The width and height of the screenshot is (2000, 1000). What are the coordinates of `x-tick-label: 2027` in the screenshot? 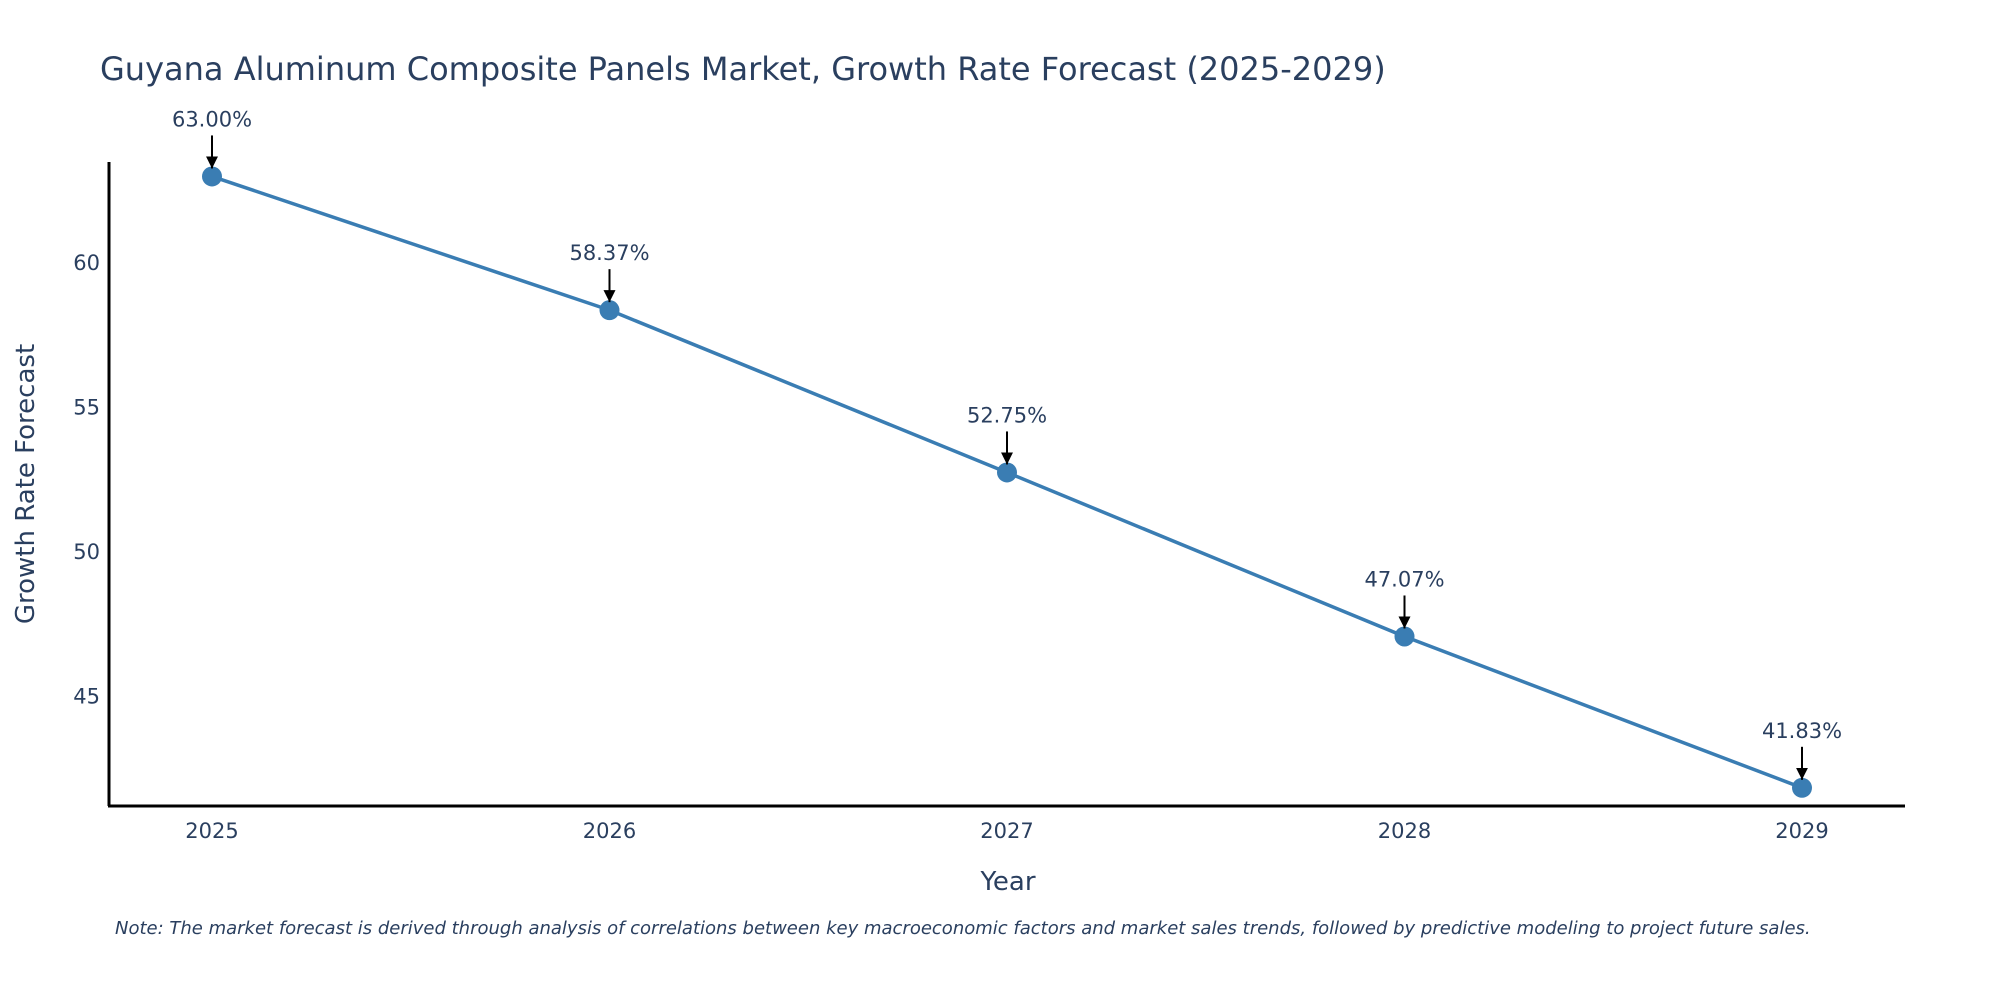 It's located at (1006, 831).